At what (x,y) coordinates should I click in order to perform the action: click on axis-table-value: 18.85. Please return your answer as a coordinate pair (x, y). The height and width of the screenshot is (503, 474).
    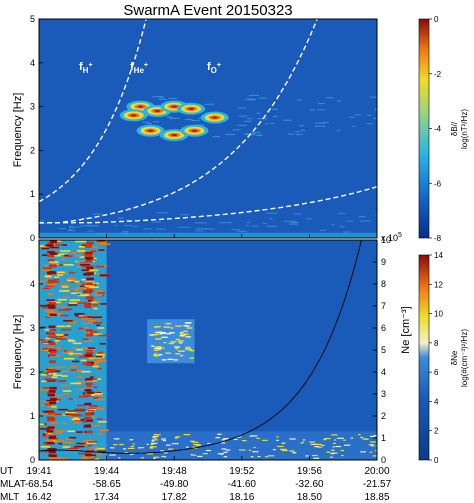
    Looking at the image, I should click on (376, 497).